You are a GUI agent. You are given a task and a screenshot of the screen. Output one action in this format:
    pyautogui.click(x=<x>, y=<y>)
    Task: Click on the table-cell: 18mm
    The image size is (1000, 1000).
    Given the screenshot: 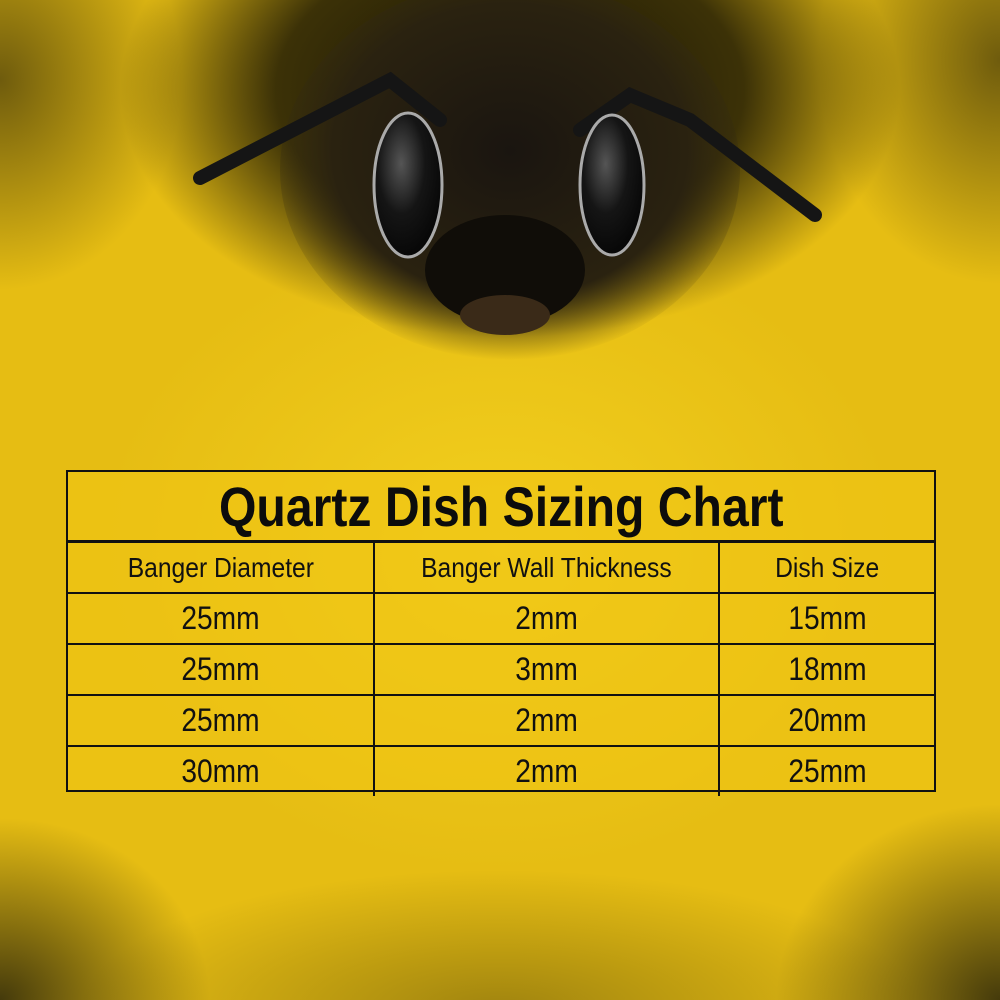 What is the action you would take?
    pyautogui.click(x=826, y=669)
    